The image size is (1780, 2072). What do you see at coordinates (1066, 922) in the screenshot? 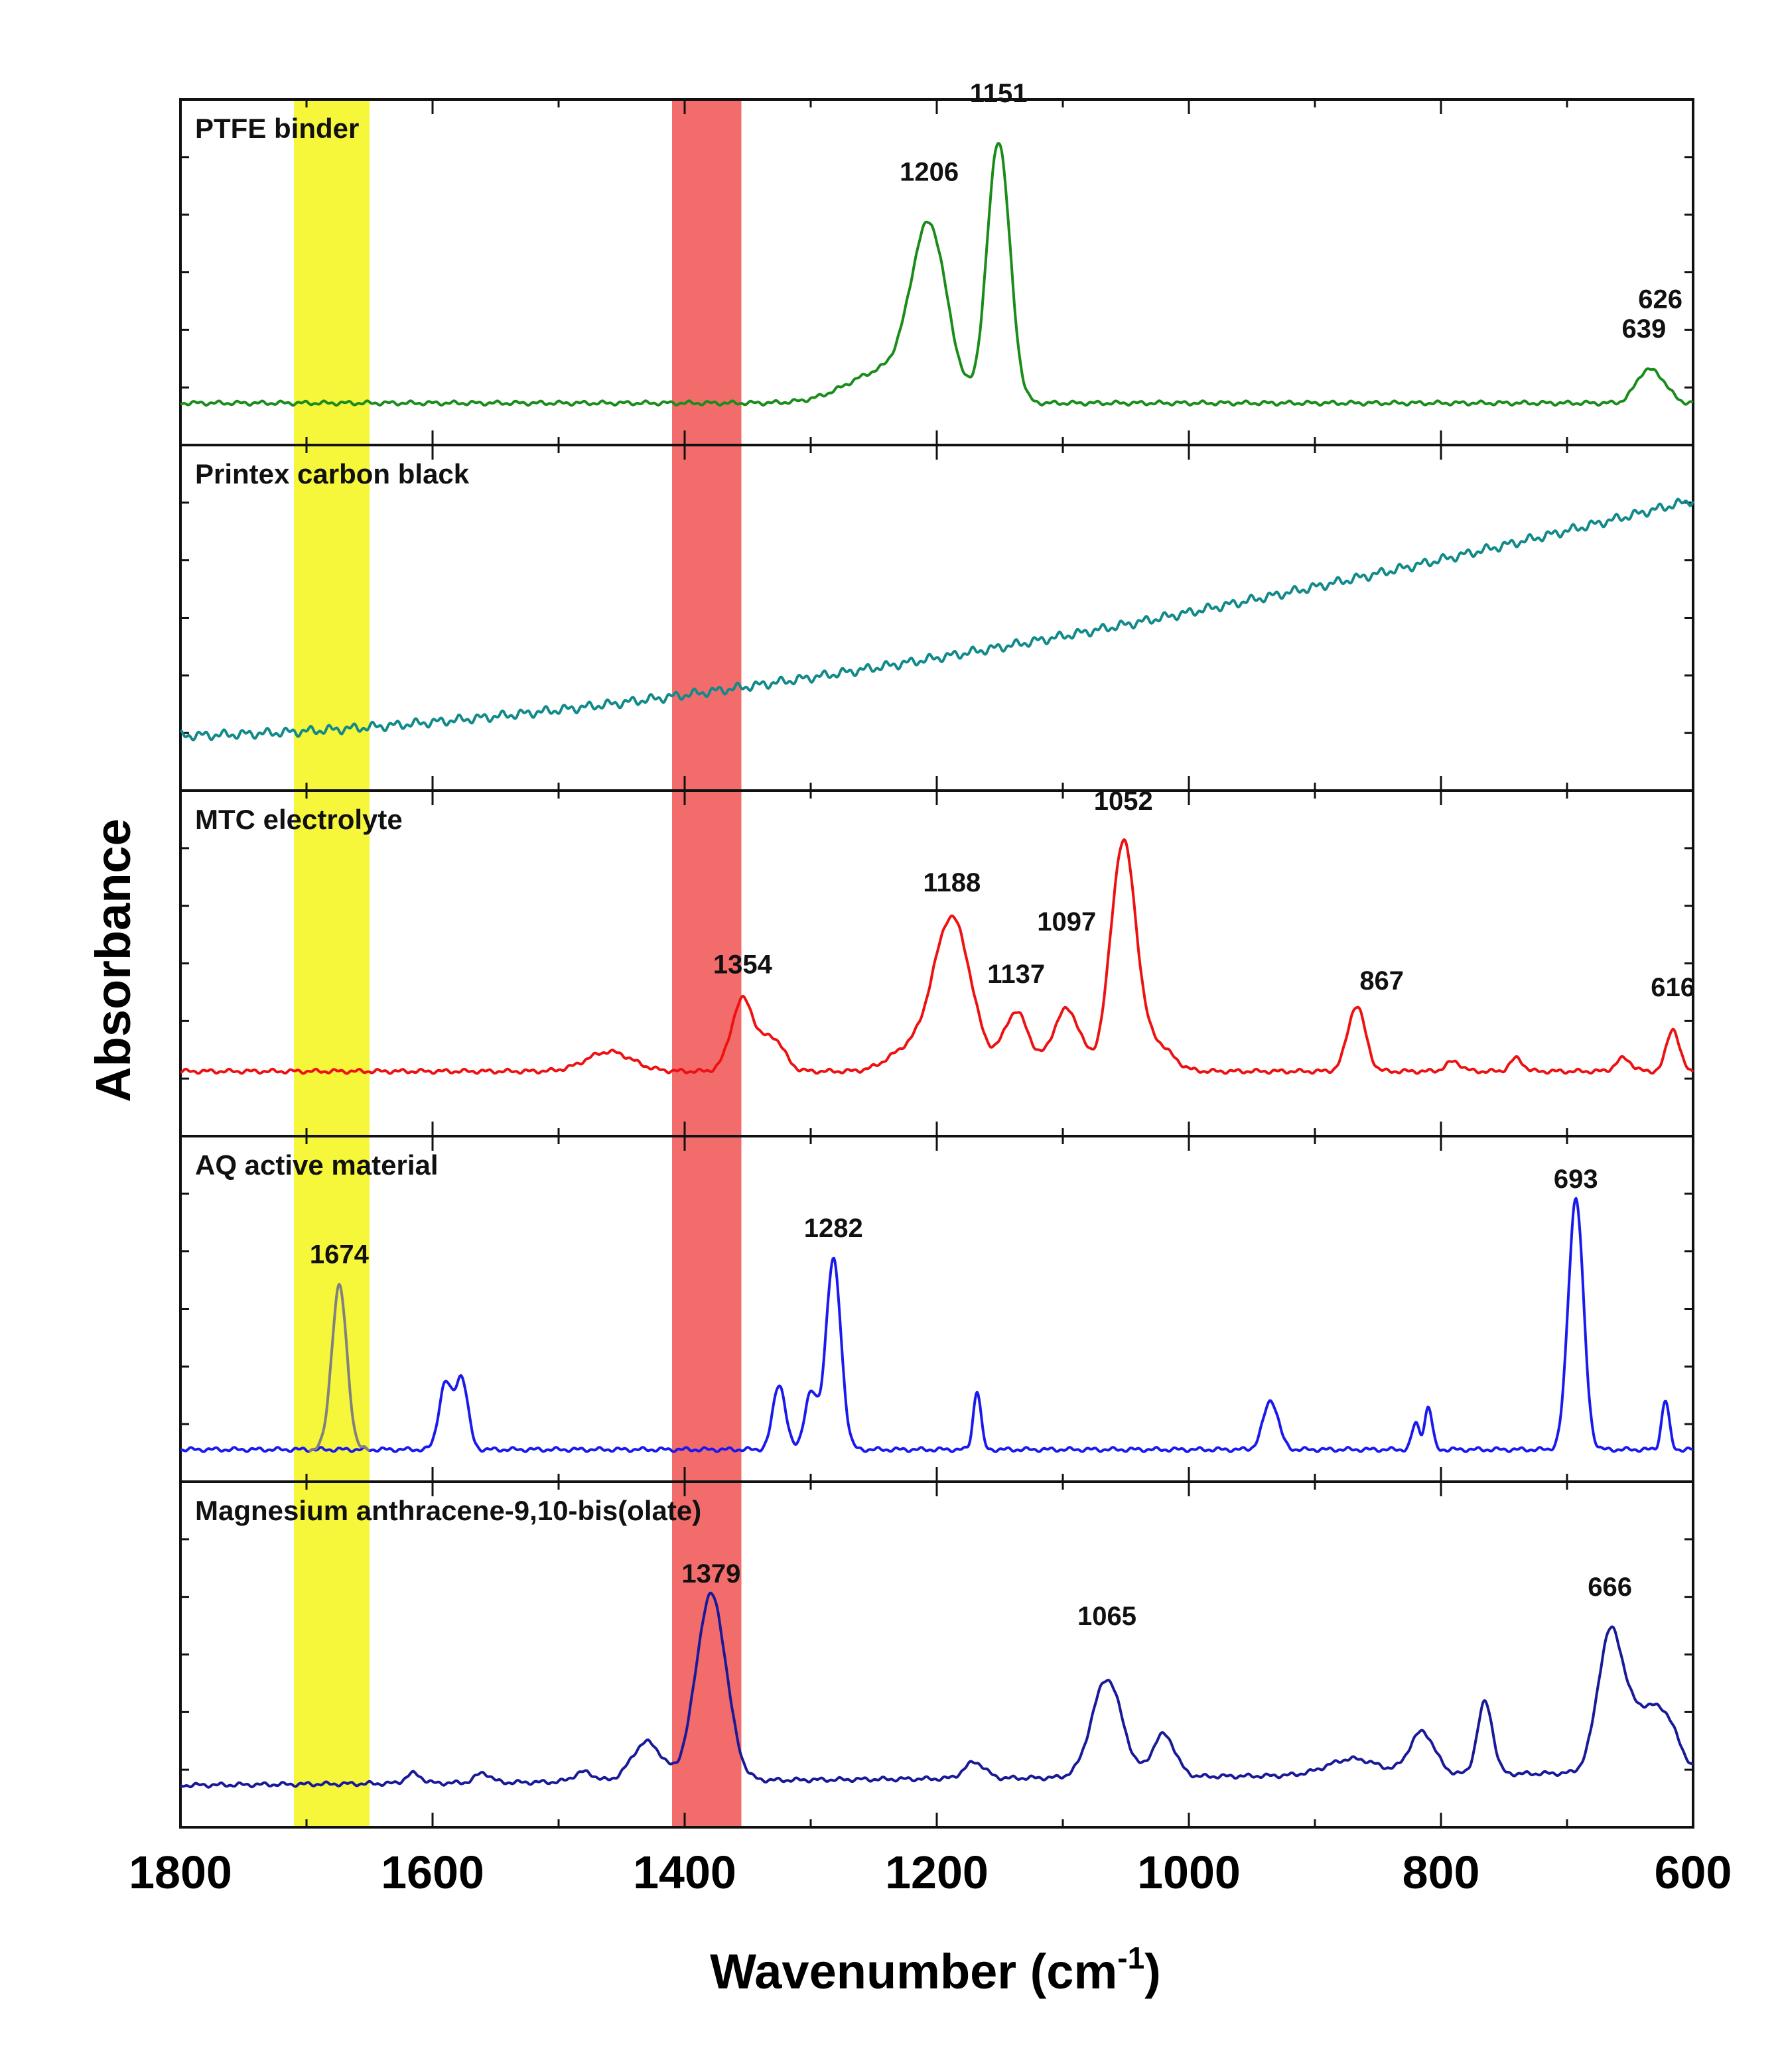
I see `peak-label-mtc-1097: 1097` at bounding box center [1066, 922].